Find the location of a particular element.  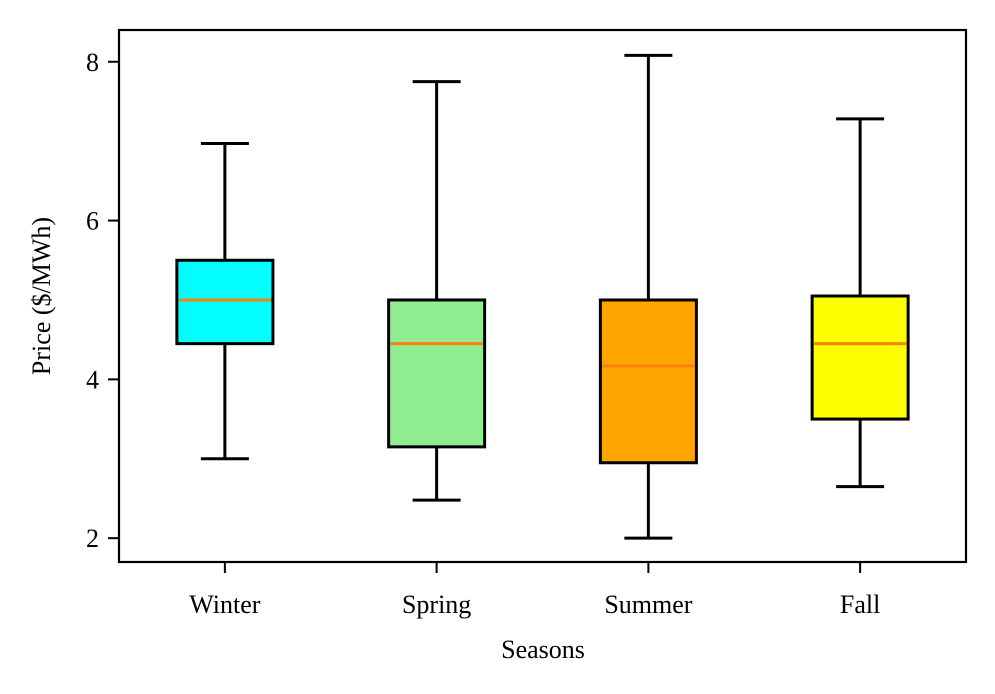

box-summer is located at coordinates (648, 381).